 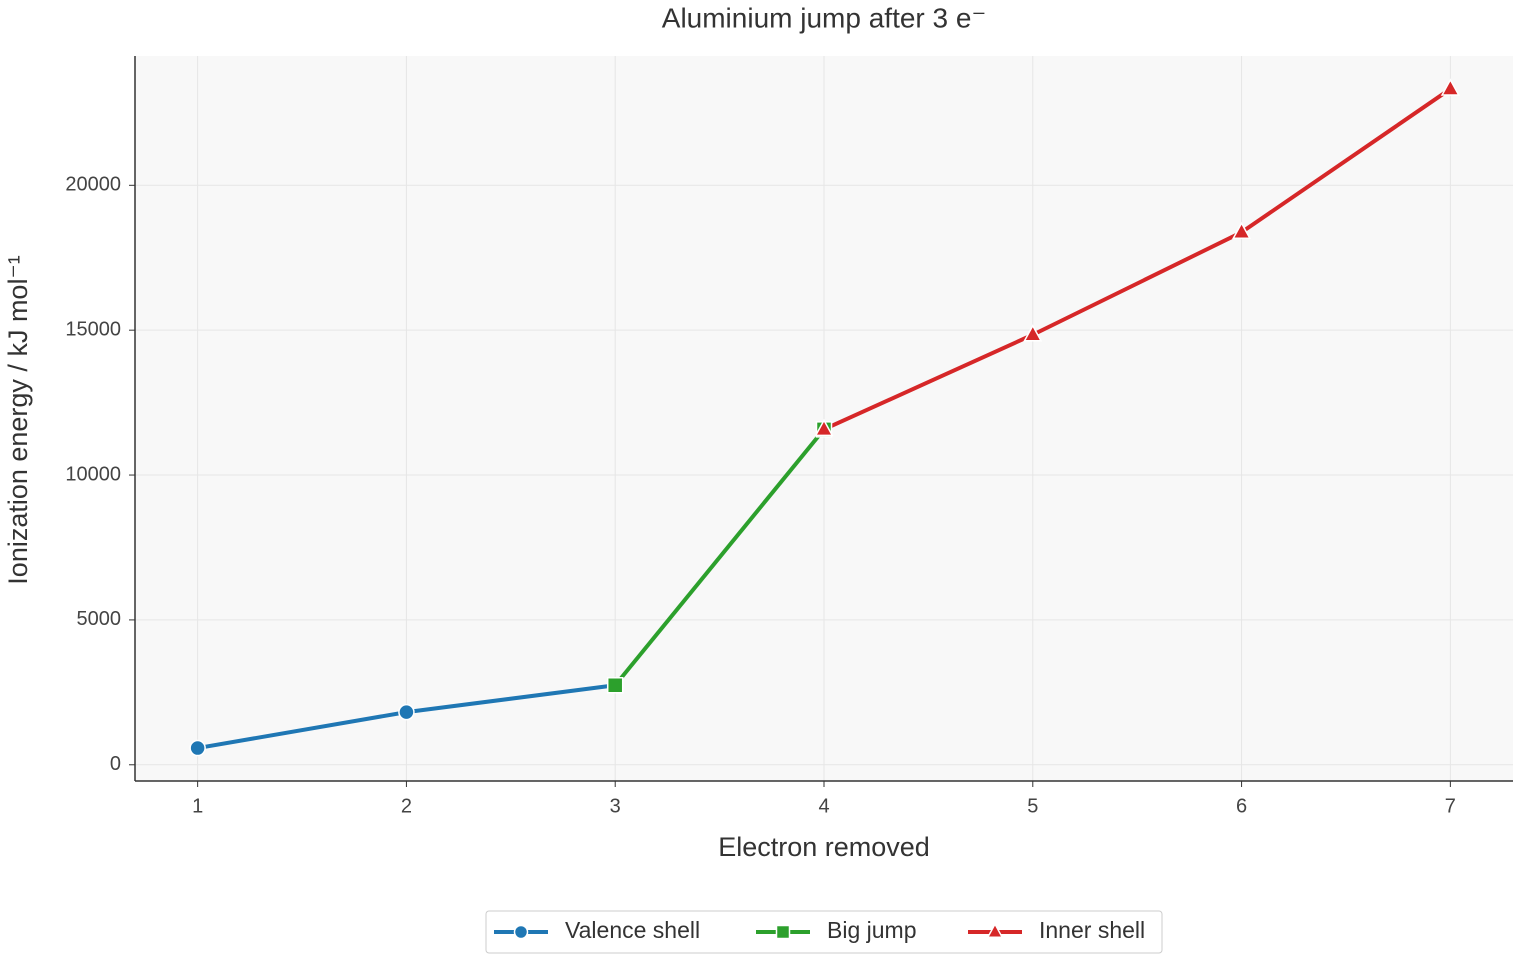 What do you see at coordinates (824, 17) in the screenshot?
I see `chart-title: Aluminium jump after 3 e⁻` at bounding box center [824, 17].